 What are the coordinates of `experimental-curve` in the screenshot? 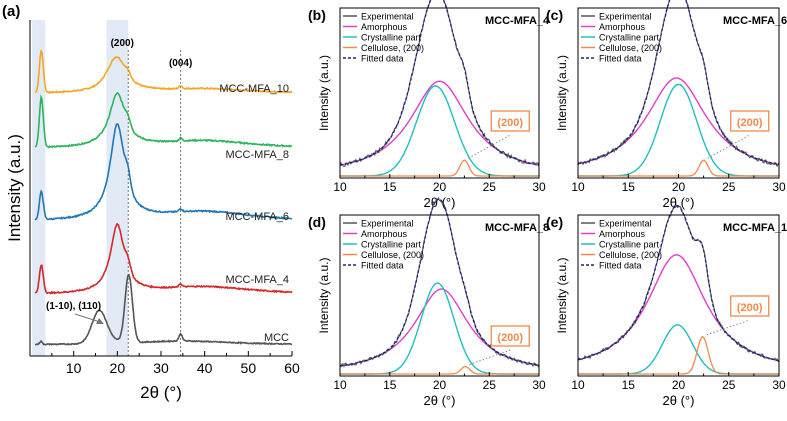 It's located at (439, 282).